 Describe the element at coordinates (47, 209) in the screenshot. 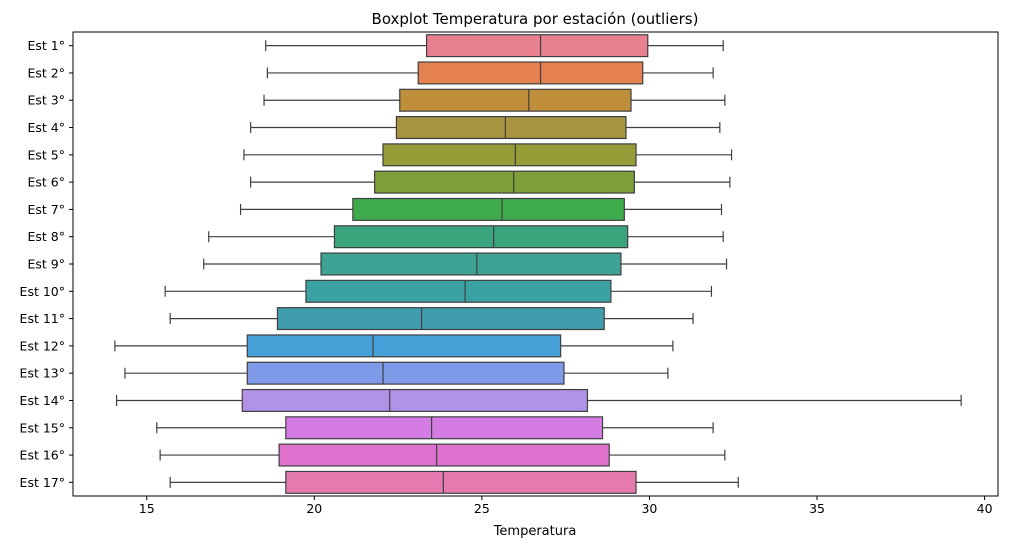

I see `y-tick-label: Est 7°` at that location.